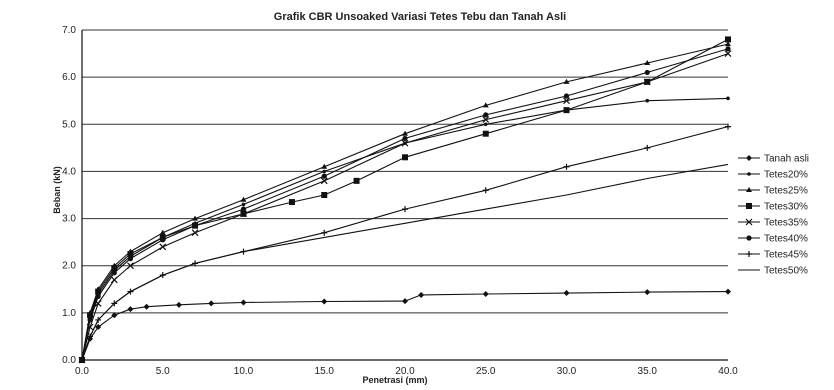 Image resolution: width=834 pixels, height=390 pixels. Describe the element at coordinates (69, 313) in the screenshot. I see `y-tick-label: 1.0` at that location.